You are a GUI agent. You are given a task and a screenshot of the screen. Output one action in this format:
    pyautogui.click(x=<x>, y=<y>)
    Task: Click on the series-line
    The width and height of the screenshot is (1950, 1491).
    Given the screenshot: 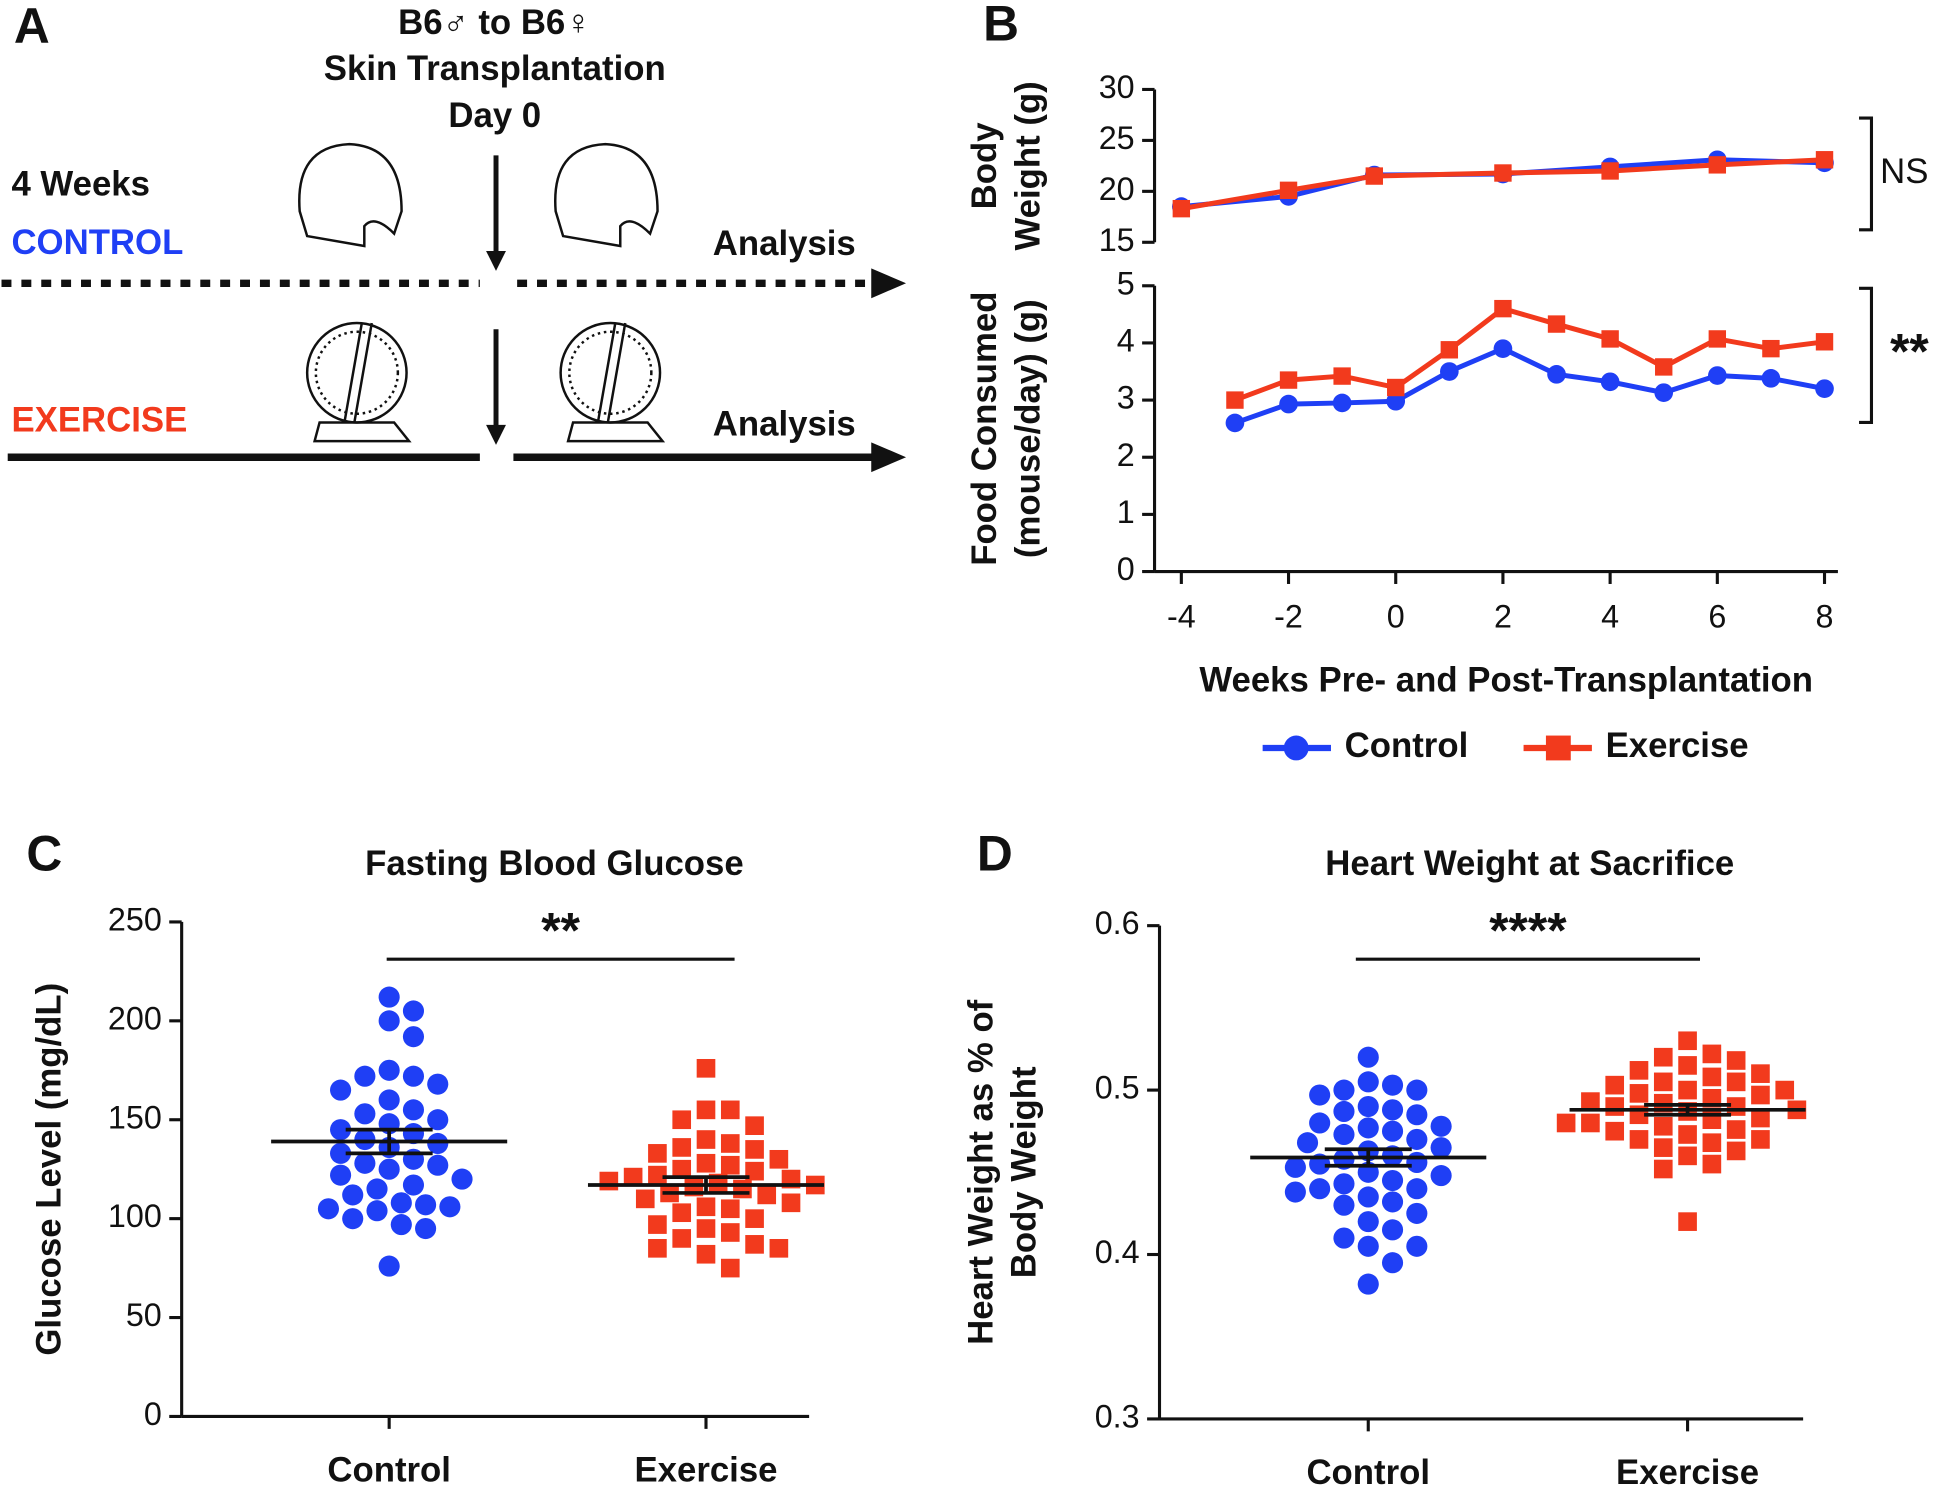 What is the action you would take?
    pyautogui.click(x=1529, y=354)
    